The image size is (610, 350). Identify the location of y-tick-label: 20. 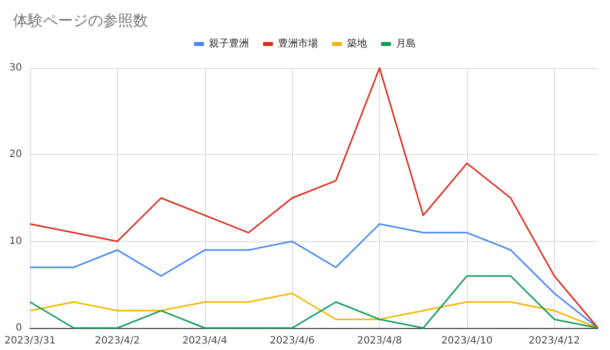
(15, 154).